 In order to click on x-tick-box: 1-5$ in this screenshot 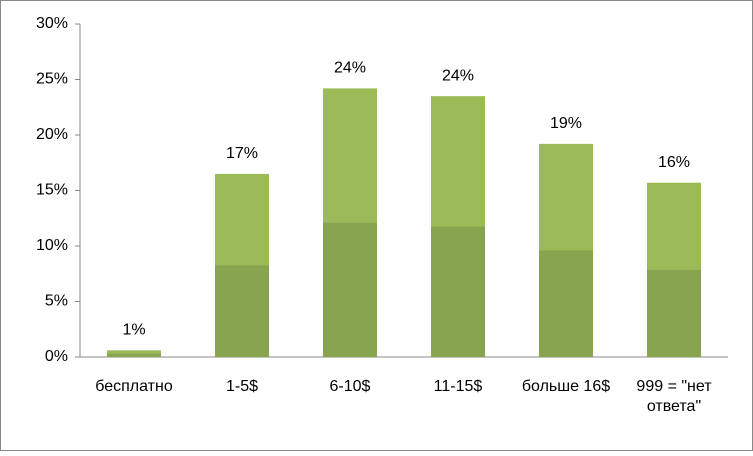, I will do `click(242, 386)`.